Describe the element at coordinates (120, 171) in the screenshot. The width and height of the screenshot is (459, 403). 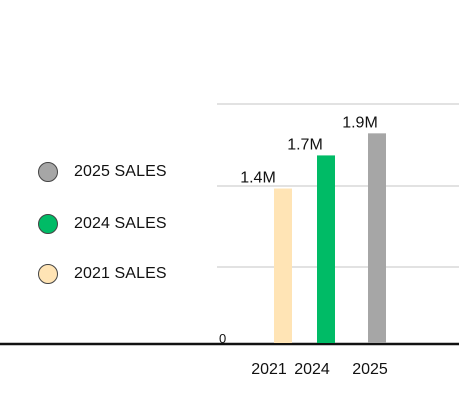
I see `legend-label-2025: 2025 SALES` at that location.